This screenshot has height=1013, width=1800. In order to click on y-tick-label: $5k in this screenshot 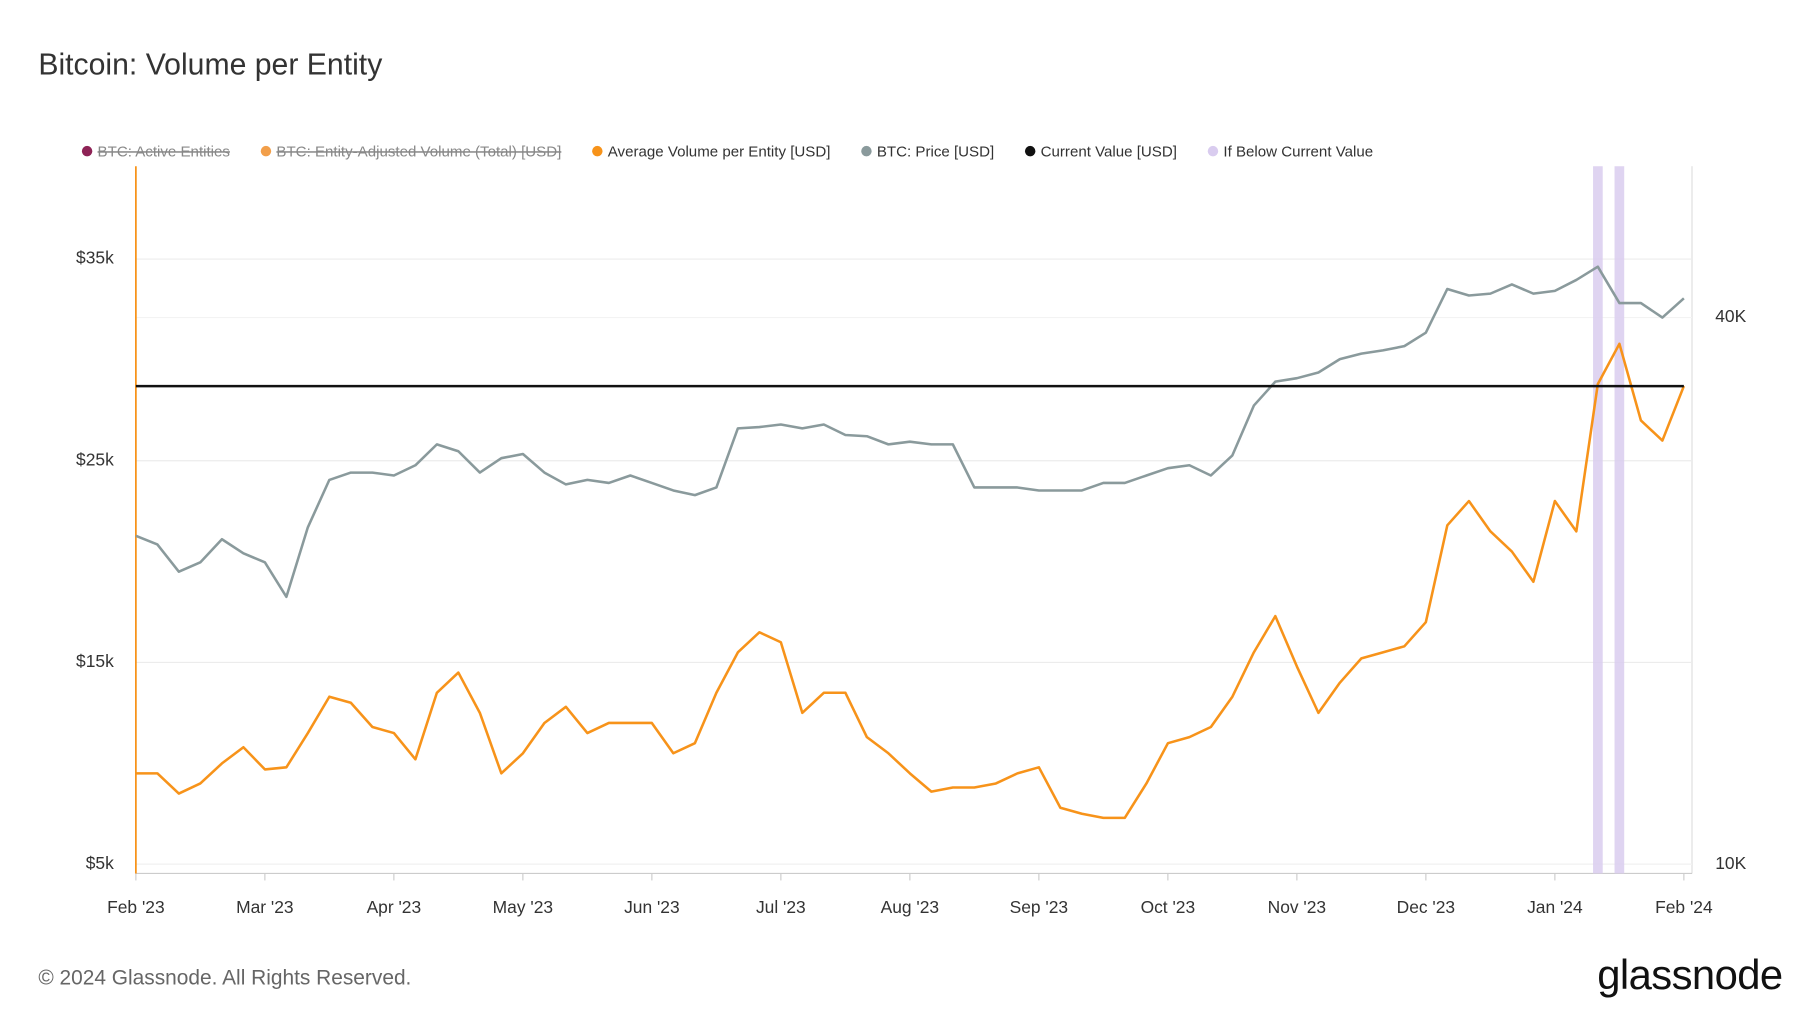, I will do `click(100, 863)`.